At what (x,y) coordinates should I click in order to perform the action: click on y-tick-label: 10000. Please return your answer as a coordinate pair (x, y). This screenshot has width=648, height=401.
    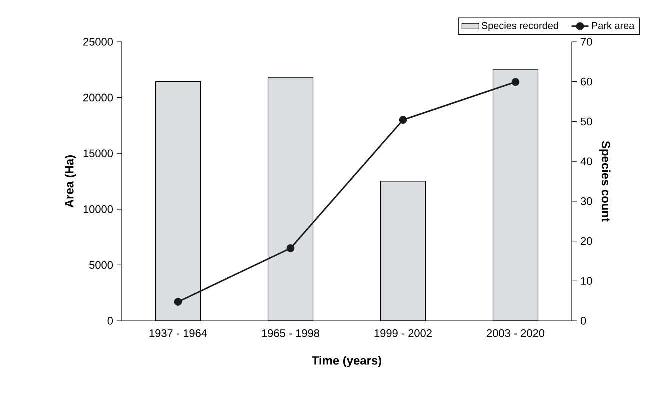
    Looking at the image, I should click on (99, 210).